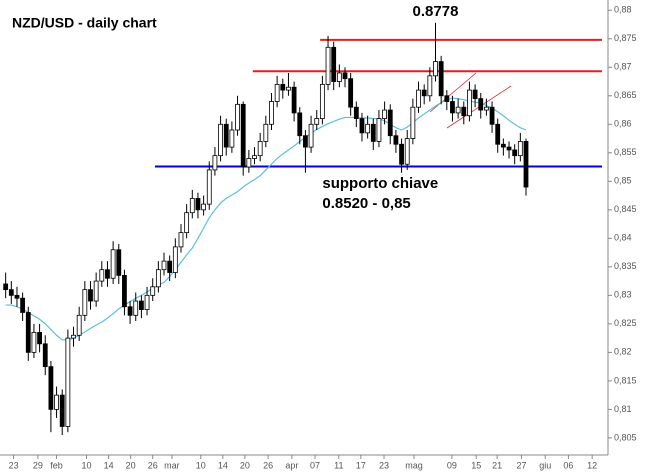 The height and width of the screenshot is (474, 650). Describe the element at coordinates (625, 266) in the screenshot. I see `y-tick-label: 0,835` at that location.